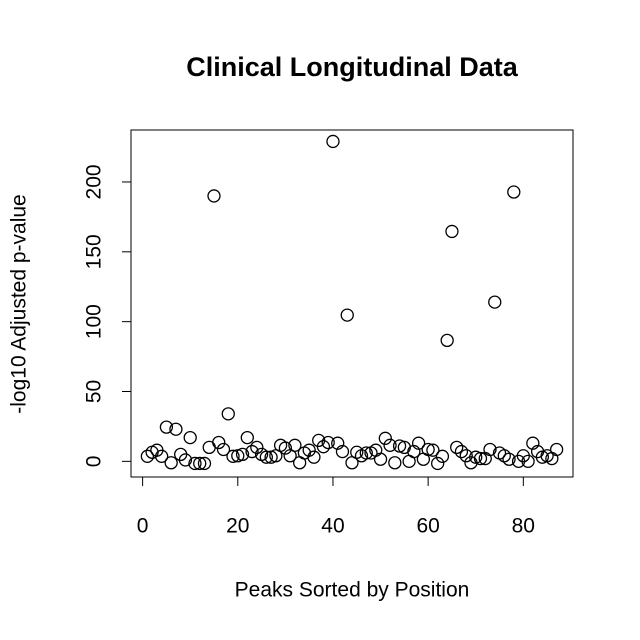 This screenshot has width=640, height=640. What do you see at coordinates (143, 526) in the screenshot?
I see `x-tick-label: 0` at bounding box center [143, 526].